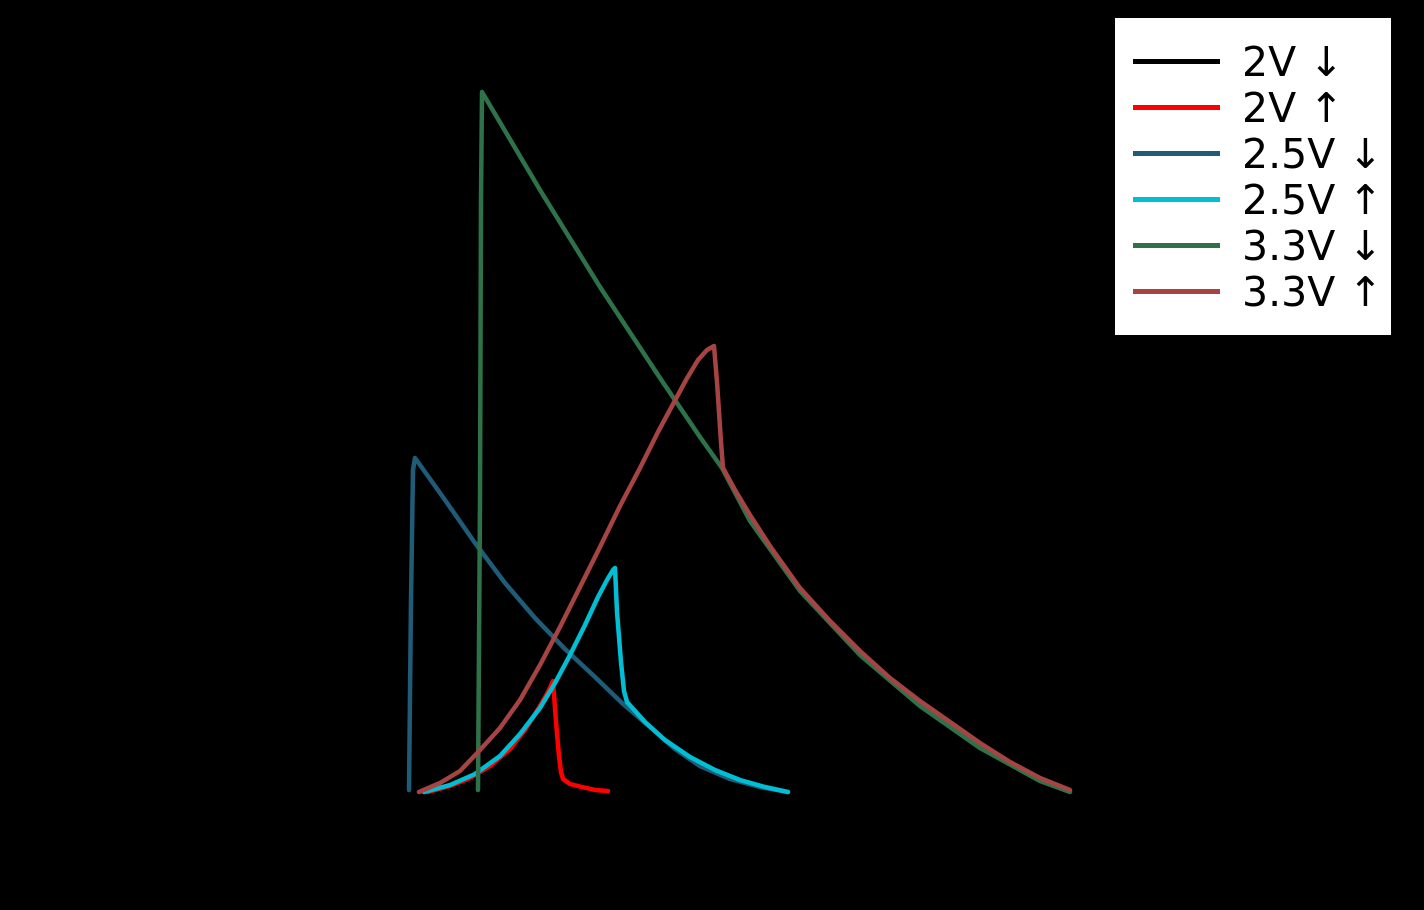  Describe the element at coordinates (1176, 153) in the screenshot. I see `legend-swatch-2-5v-down` at that location.